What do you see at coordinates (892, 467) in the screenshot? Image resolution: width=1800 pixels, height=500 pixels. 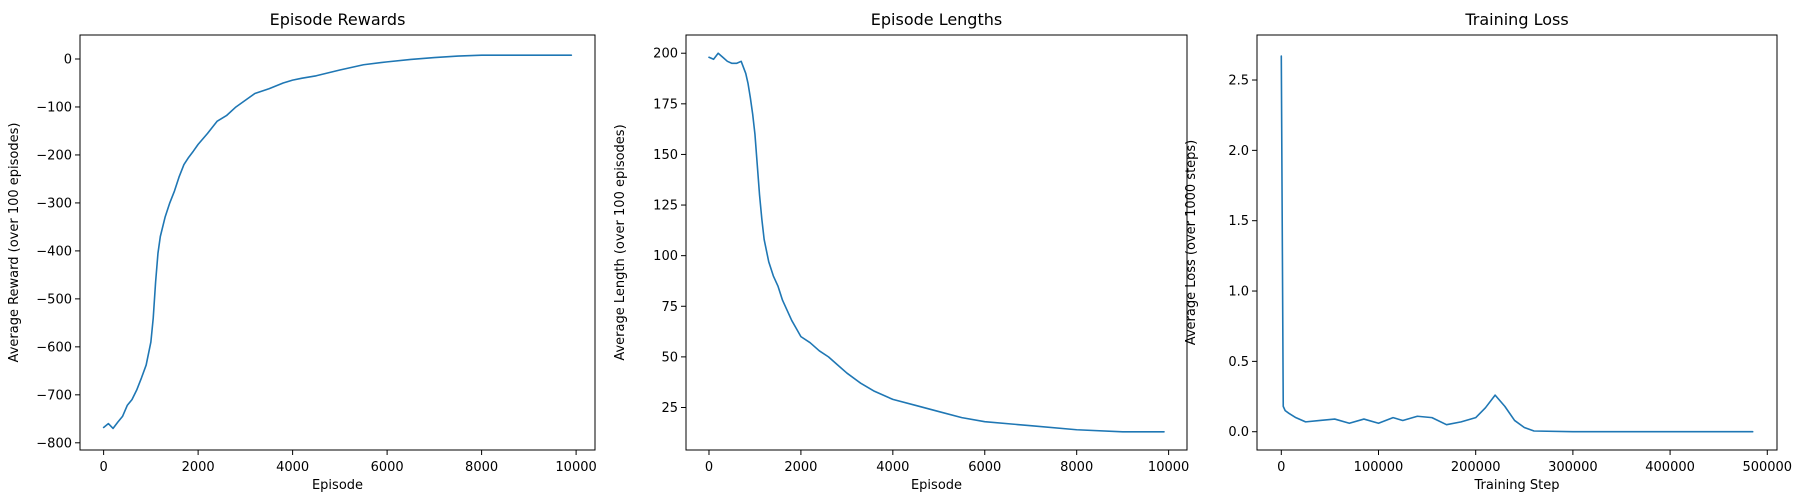 I see `x-tick-label-lengths-2: 4000` at bounding box center [892, 467].